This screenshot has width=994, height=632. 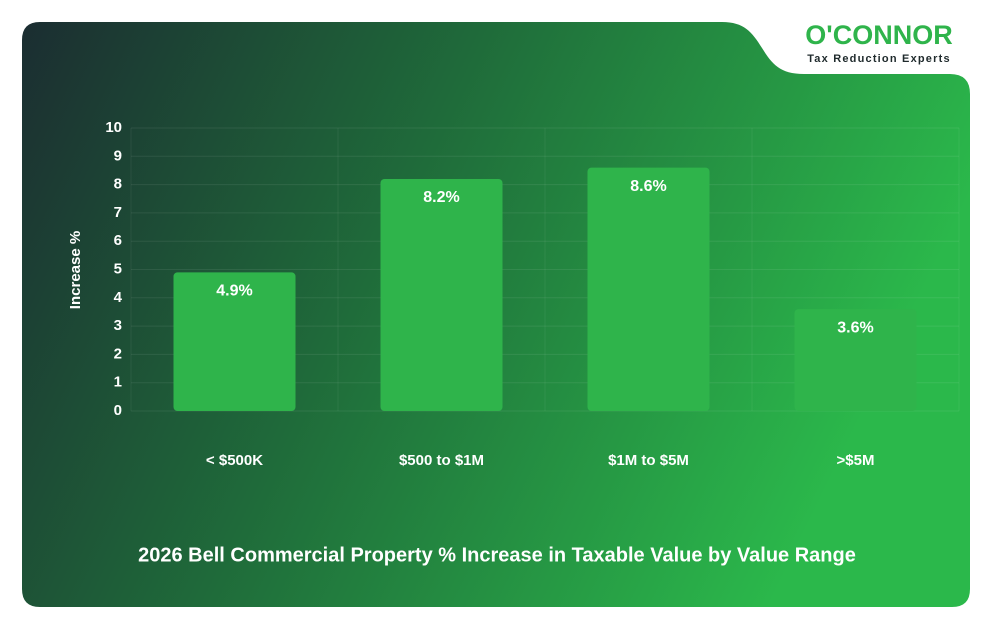 What do you see at coordinates (118, 353) in the screenshot?
I see `y-tick-label: 2` at bounding box center [118, 353].